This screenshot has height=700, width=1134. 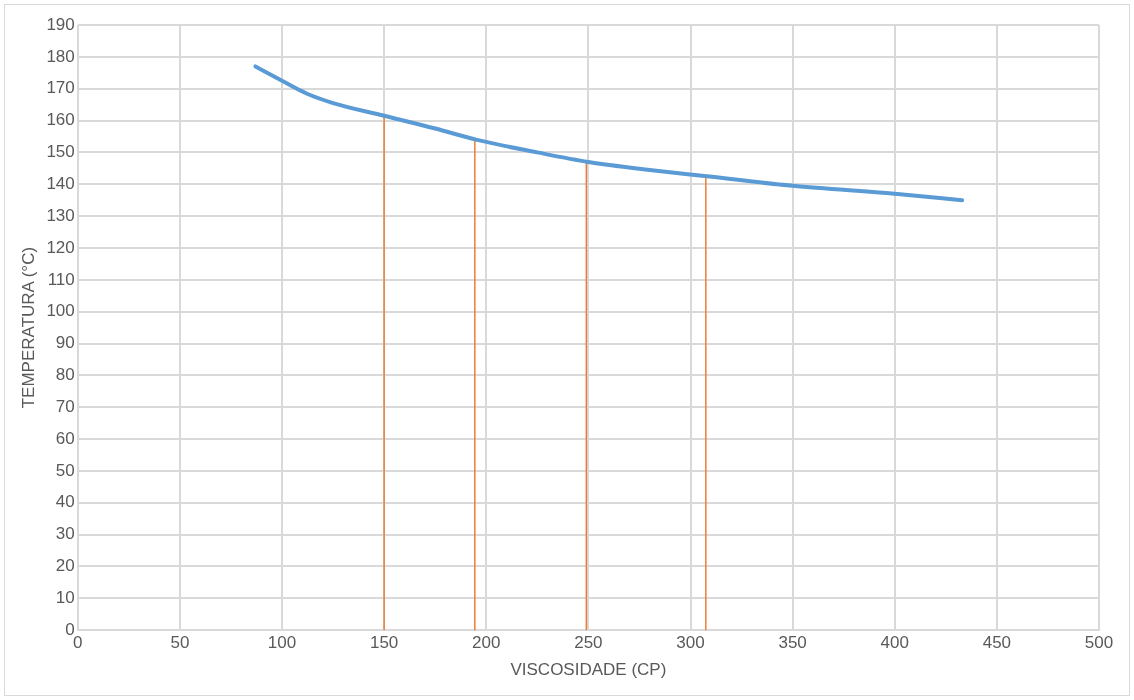 What do you see at coordinates (60, 152) in the screenshot?
I see `y-tick-label: 150` at bounding box center [60, 152].